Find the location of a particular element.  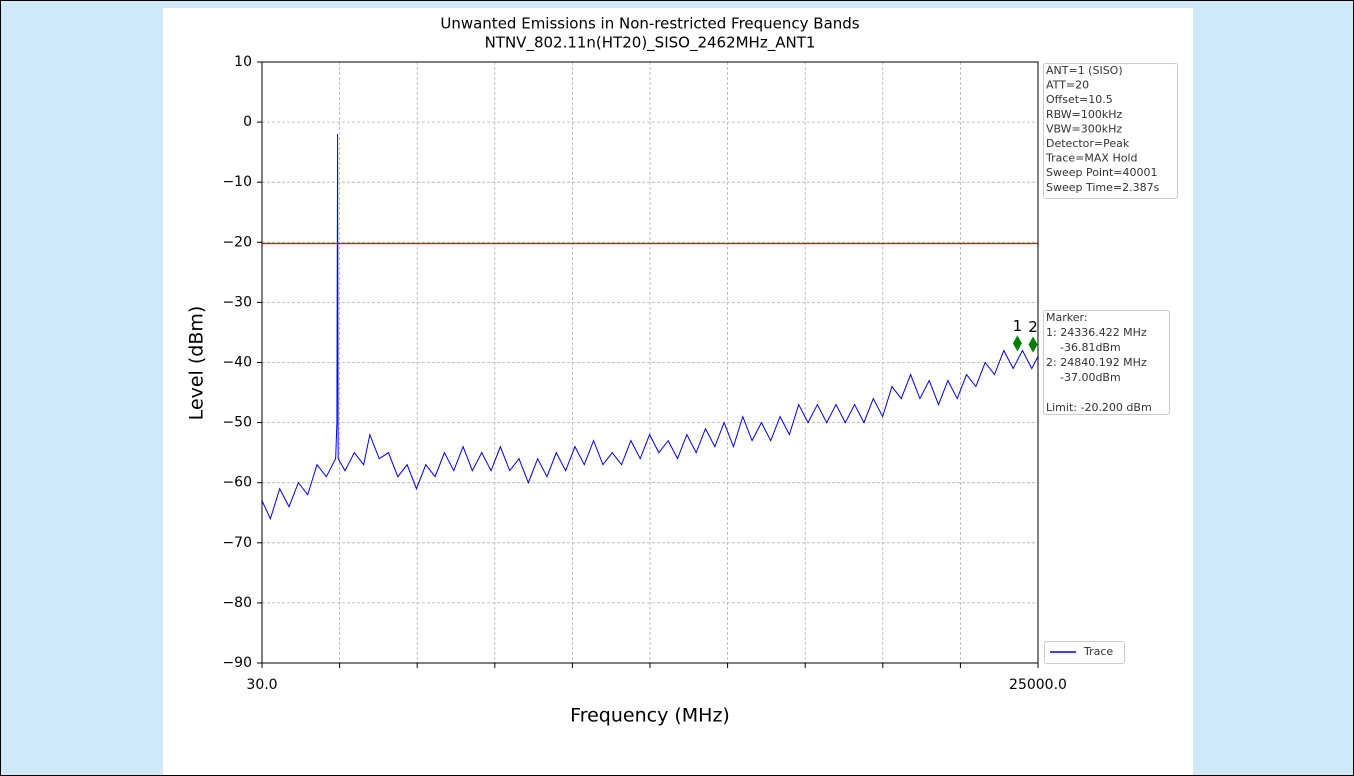

settings-text: Sweep Time=2.387s is located at coordinates (1103, 187).